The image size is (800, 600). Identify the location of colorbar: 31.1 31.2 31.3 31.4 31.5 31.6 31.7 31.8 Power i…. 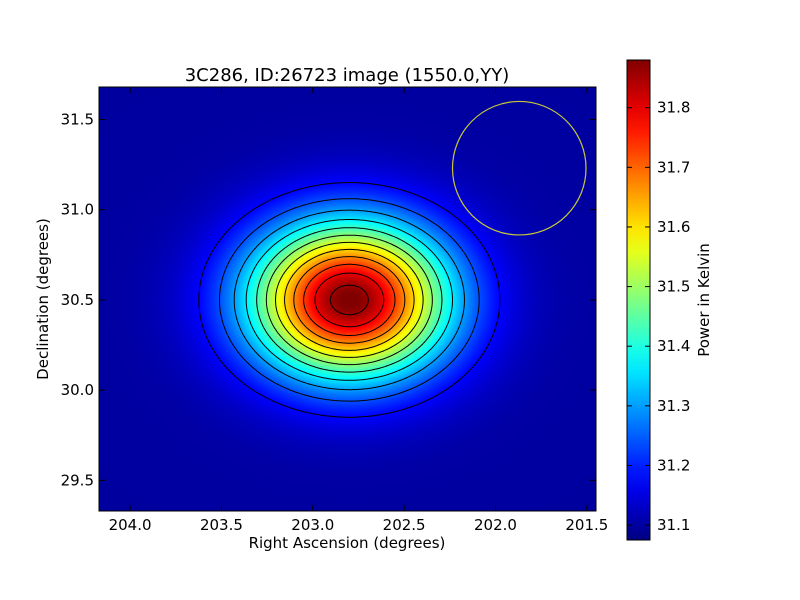
(669, 300).